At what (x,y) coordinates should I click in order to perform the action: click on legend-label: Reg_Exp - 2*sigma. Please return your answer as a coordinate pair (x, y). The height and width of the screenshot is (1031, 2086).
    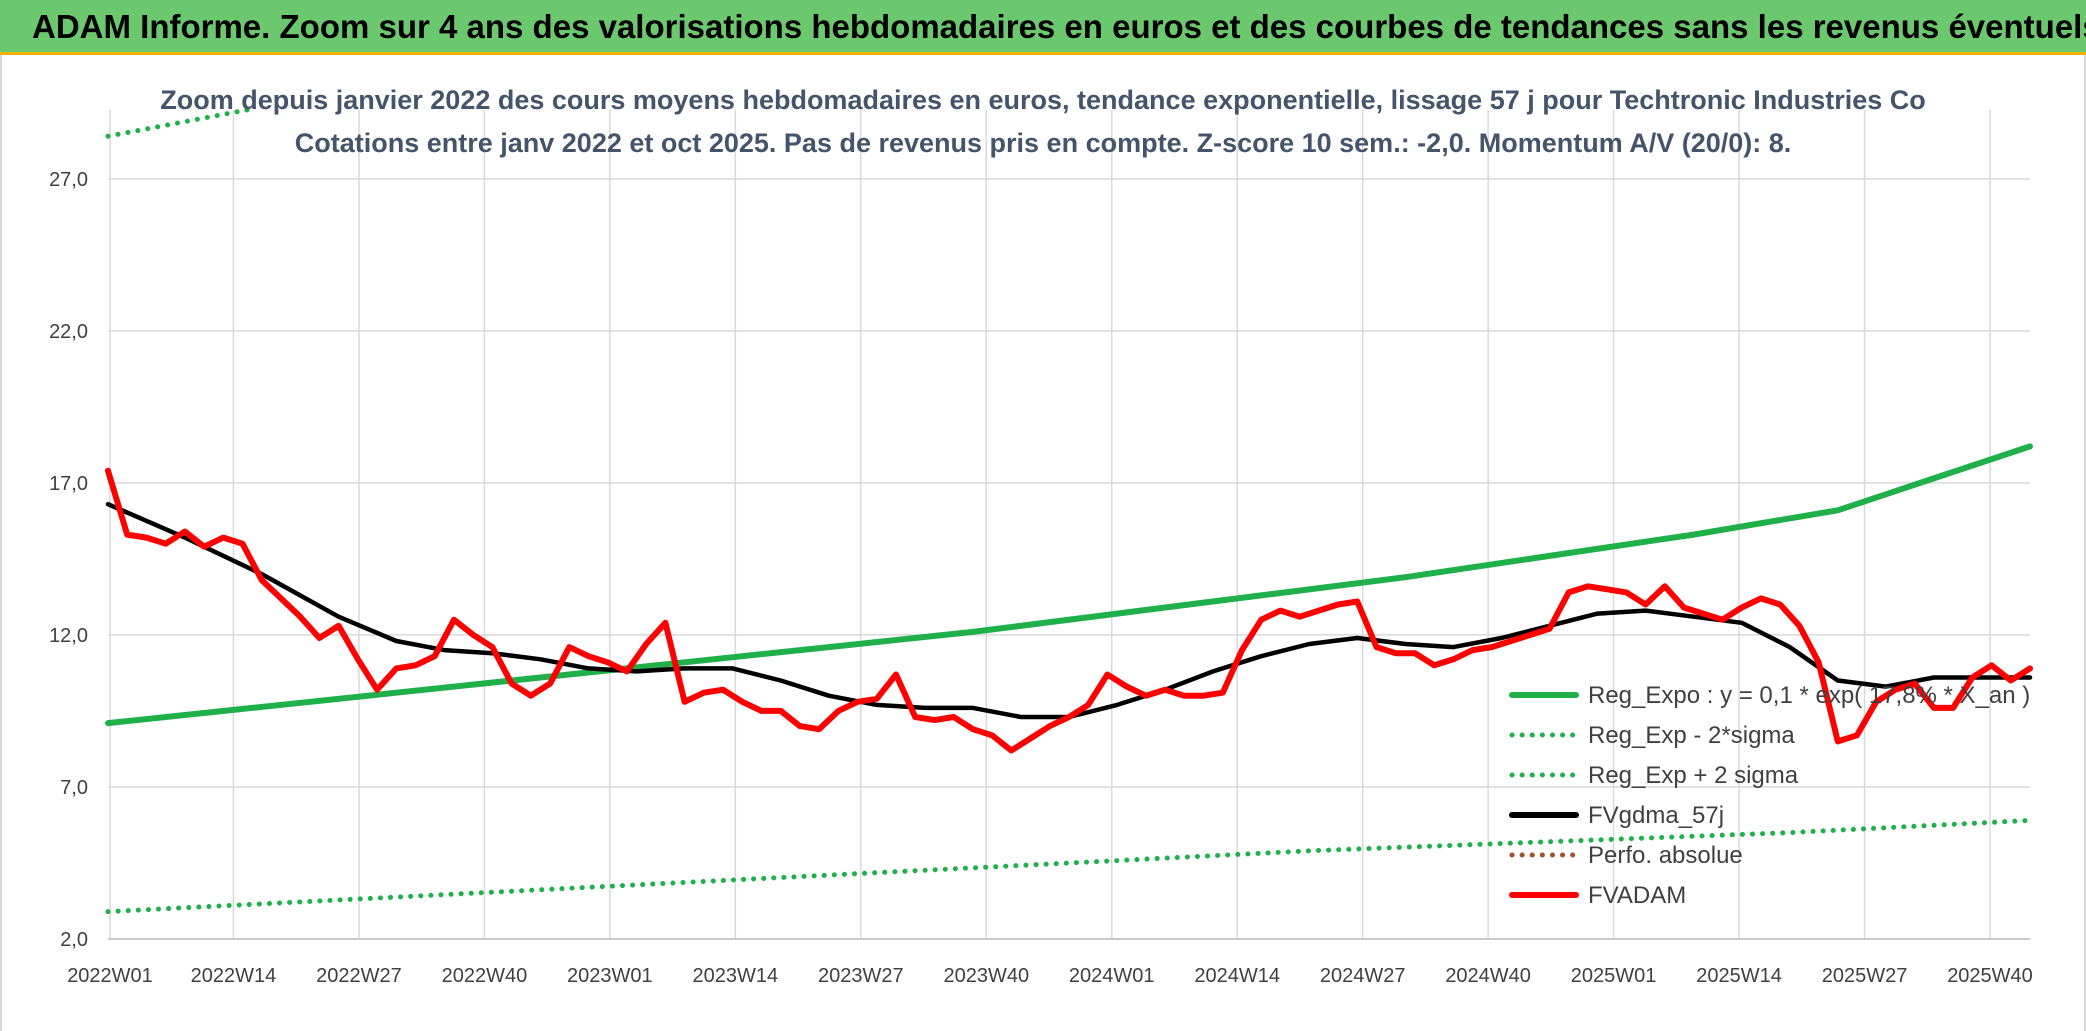
    Looking at the image, I should click on (1691, 735).